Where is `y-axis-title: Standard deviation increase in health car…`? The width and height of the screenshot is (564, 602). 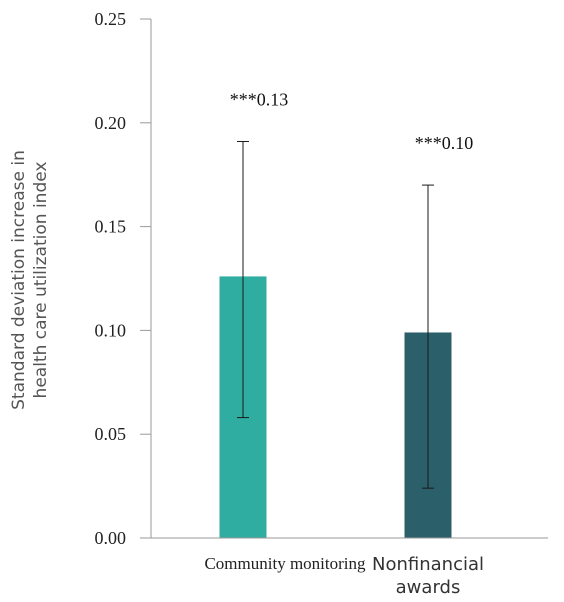
y-axis-title: Standard deviation increase in health car… is located at coordinates (30, 280).